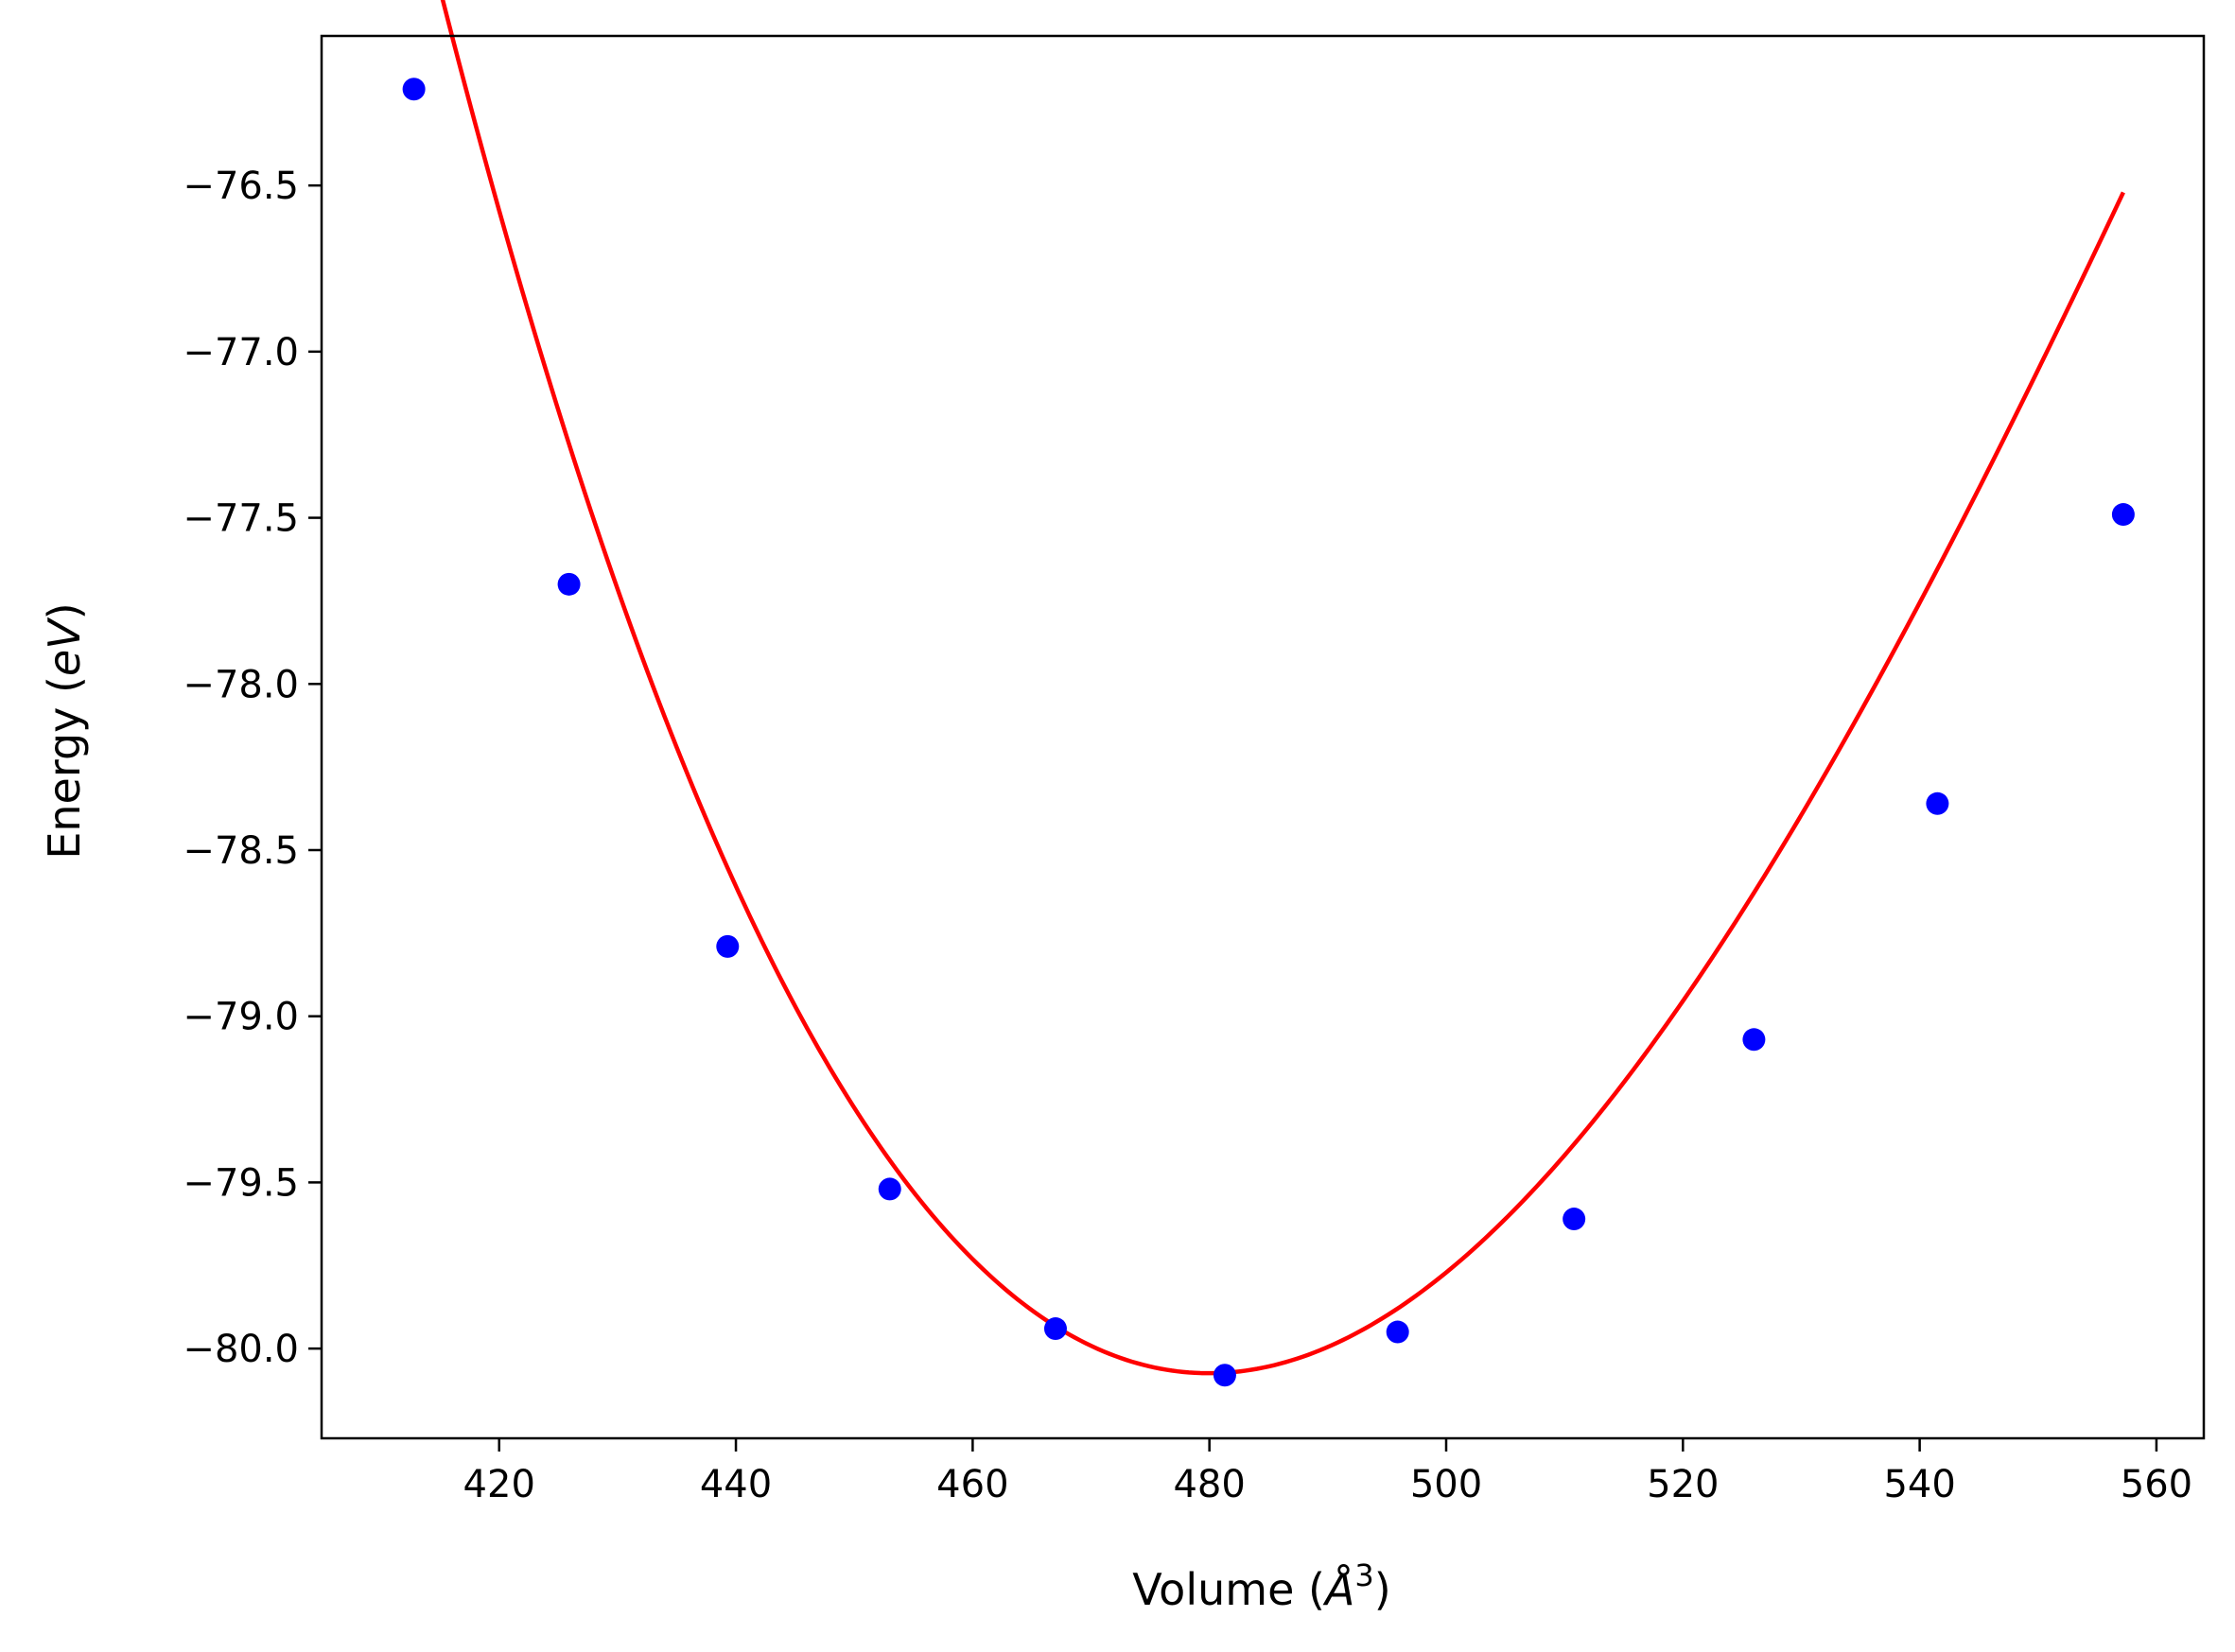 This screenshot has height=1652, width=2235. I want to click on x-tick-label: 500, so click(1446, 1485).